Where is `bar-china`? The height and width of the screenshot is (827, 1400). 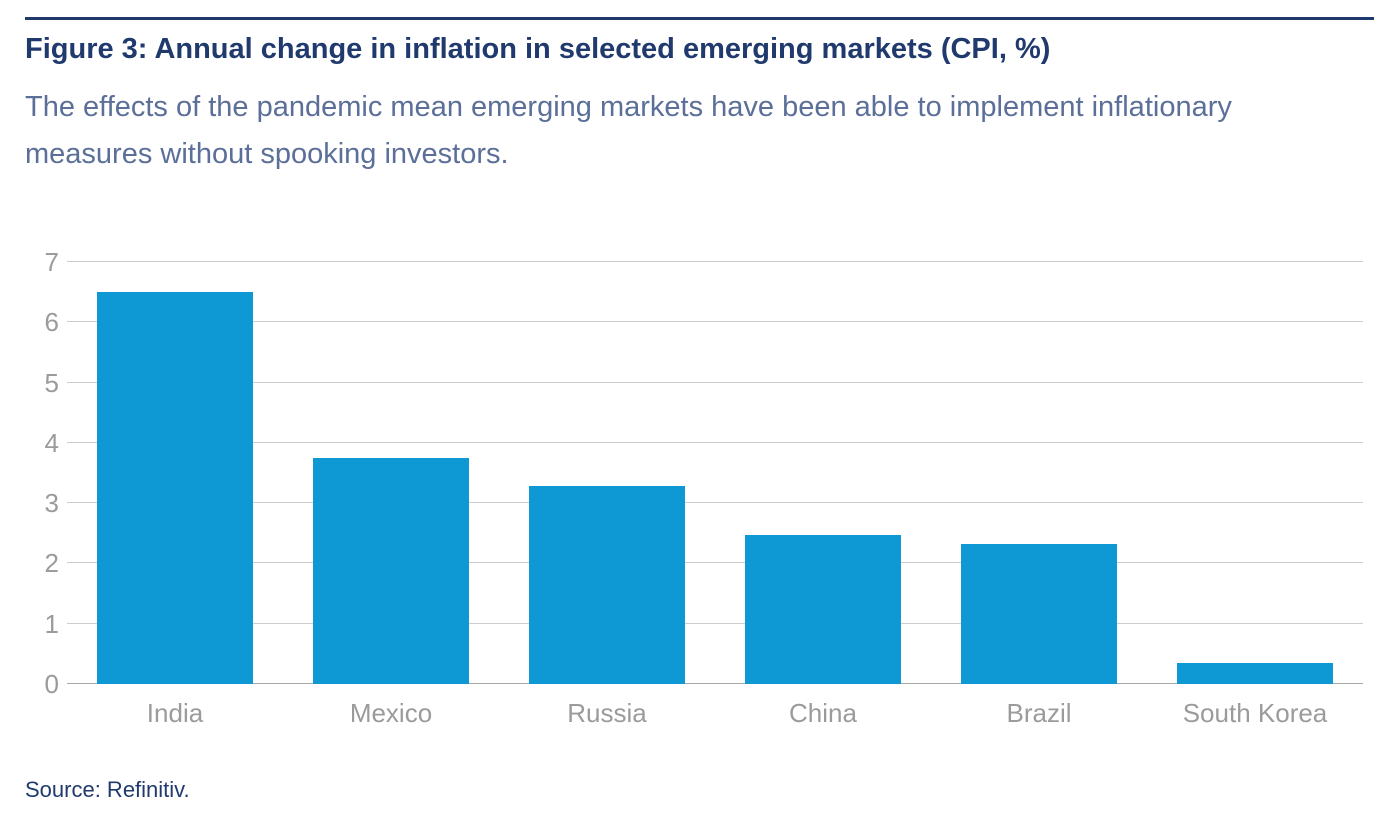 bar-china is located at coordinates (823, 609).